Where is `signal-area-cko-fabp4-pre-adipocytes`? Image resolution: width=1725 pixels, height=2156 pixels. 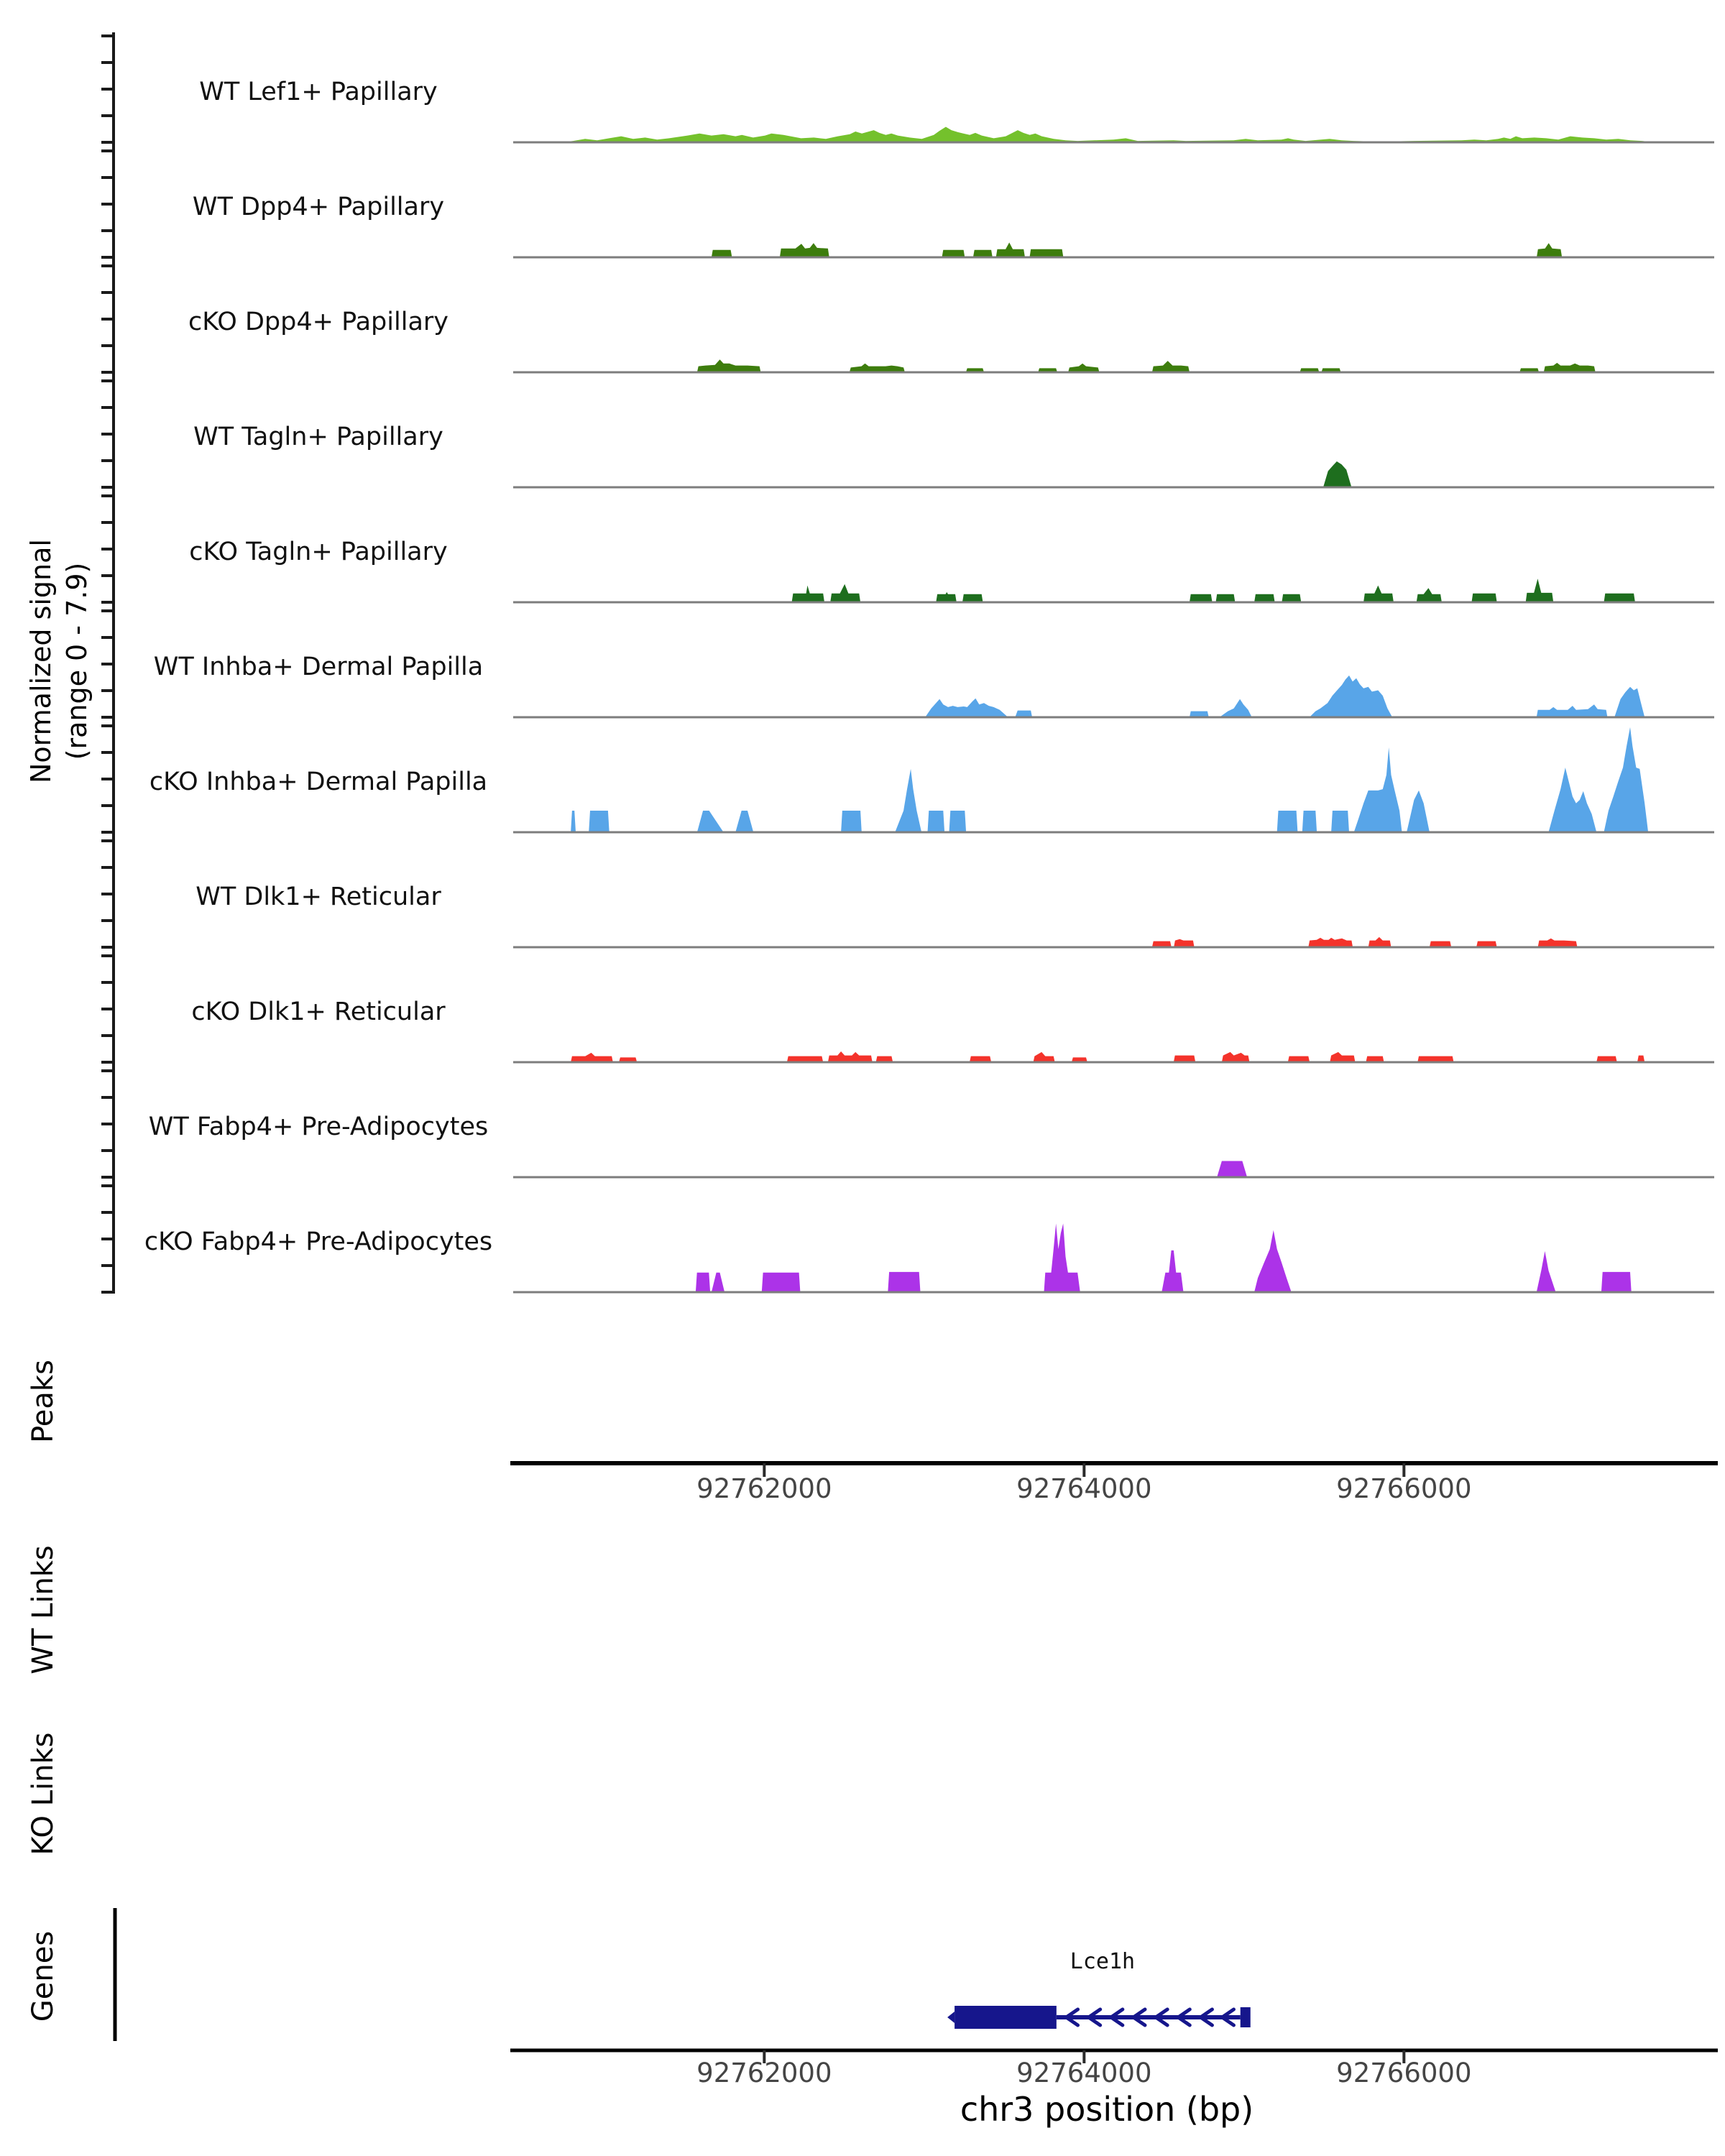
signal-area-cko-fabp4-pre-adipocytes is located at coordinates (1163, 1257).